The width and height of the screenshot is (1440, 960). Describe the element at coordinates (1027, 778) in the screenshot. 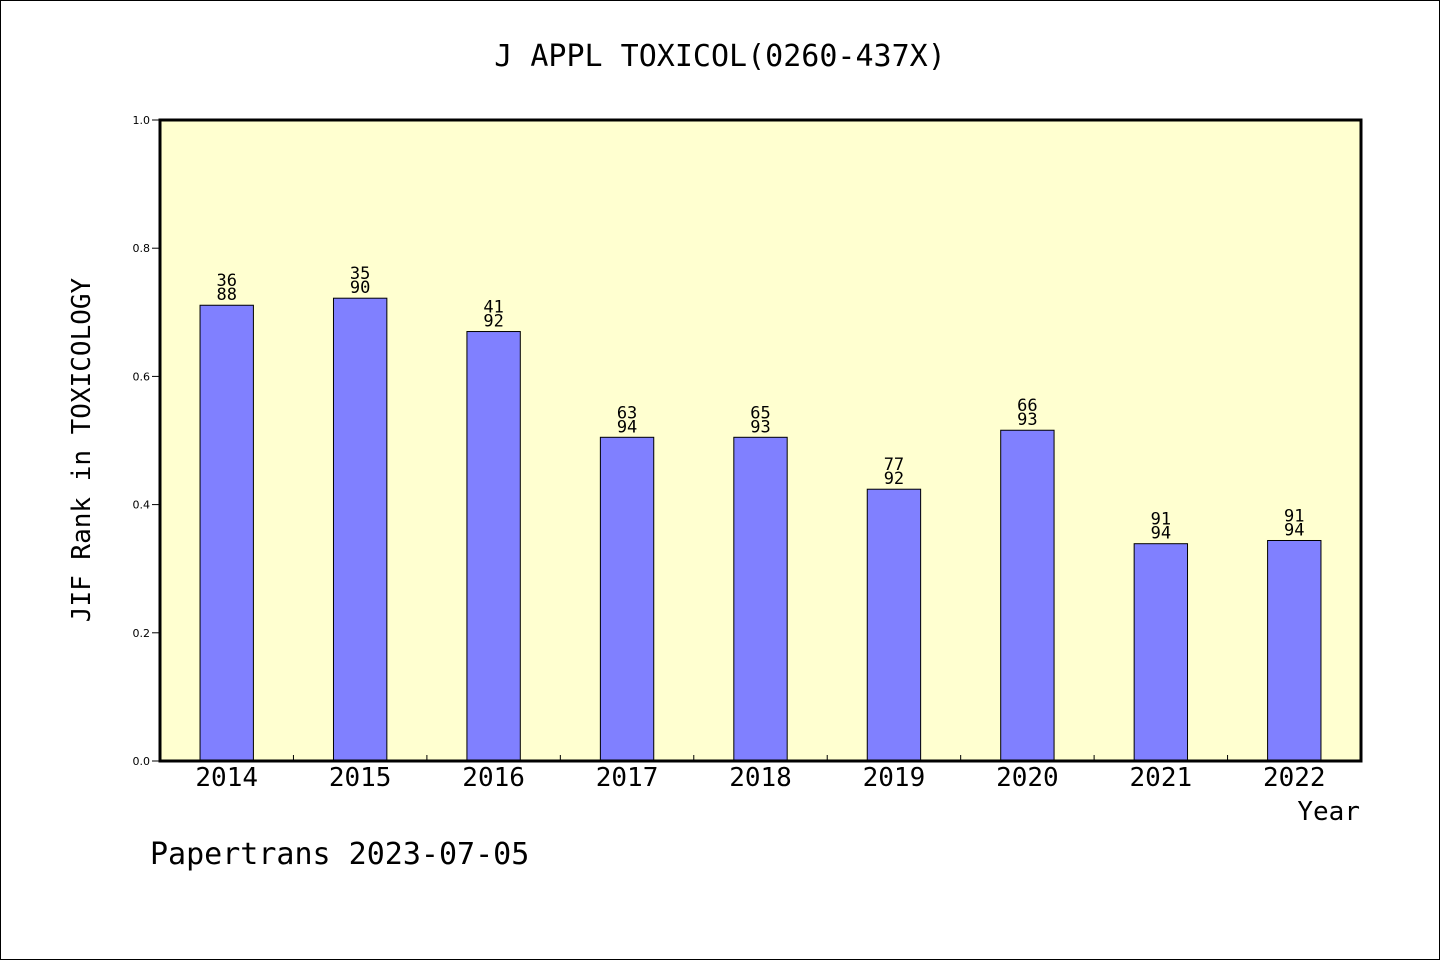

I see `x-tick-label: 2020` at that location.